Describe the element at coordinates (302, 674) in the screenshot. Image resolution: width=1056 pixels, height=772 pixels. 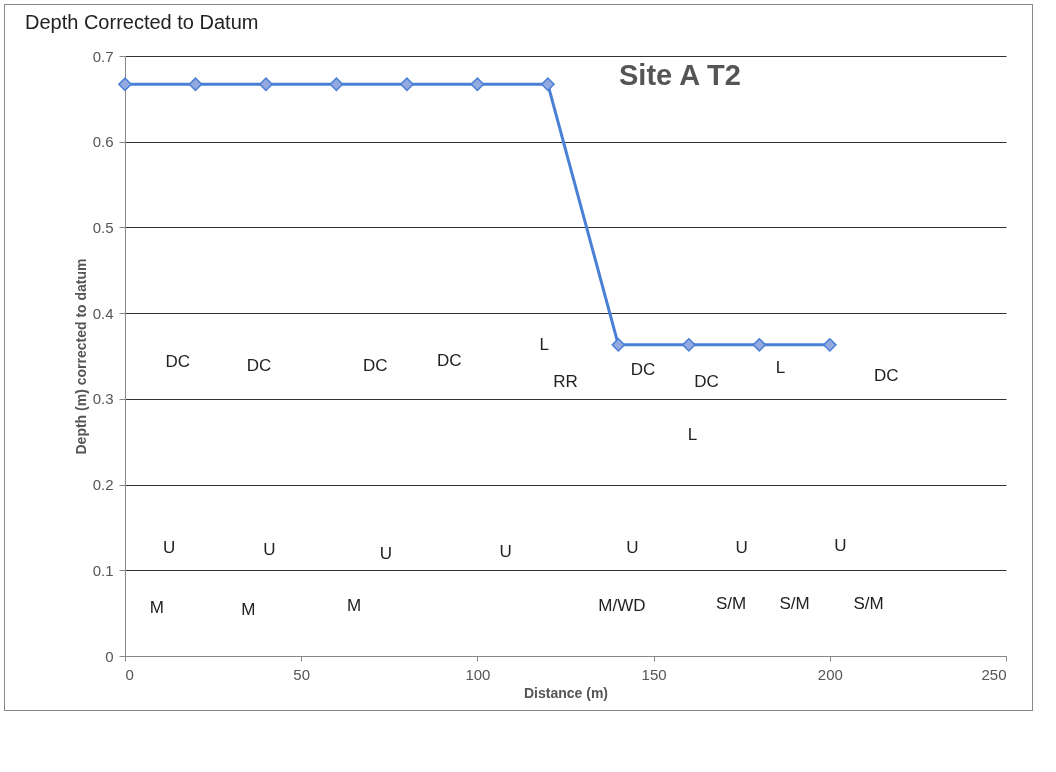
I see `x-tick-label: 50` at that location.